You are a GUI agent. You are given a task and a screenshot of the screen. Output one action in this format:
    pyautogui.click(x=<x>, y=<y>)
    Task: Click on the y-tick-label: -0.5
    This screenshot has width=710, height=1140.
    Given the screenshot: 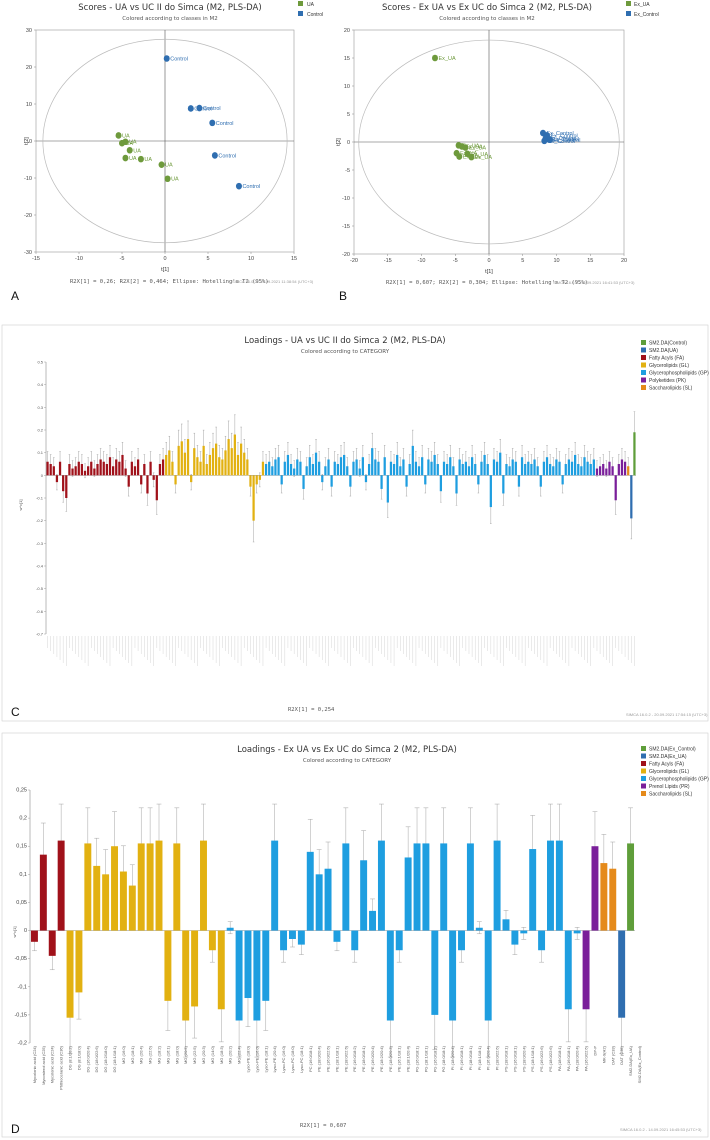 What is the action you would take?
    pyautogui.click(x=40, y=588)
    